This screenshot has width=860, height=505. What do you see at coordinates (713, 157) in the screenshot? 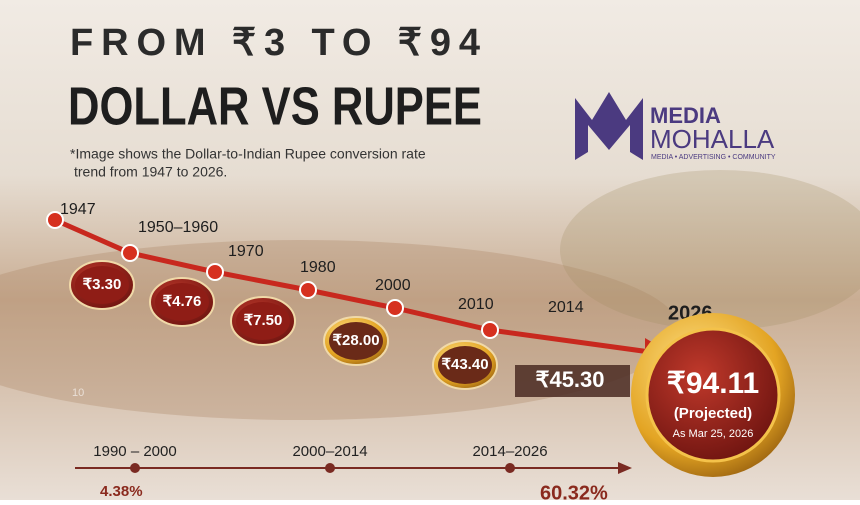
I see `logo-tagline: MEDIA • ADVERTISING • COMMUNITY` at bounding box center [713, 157].